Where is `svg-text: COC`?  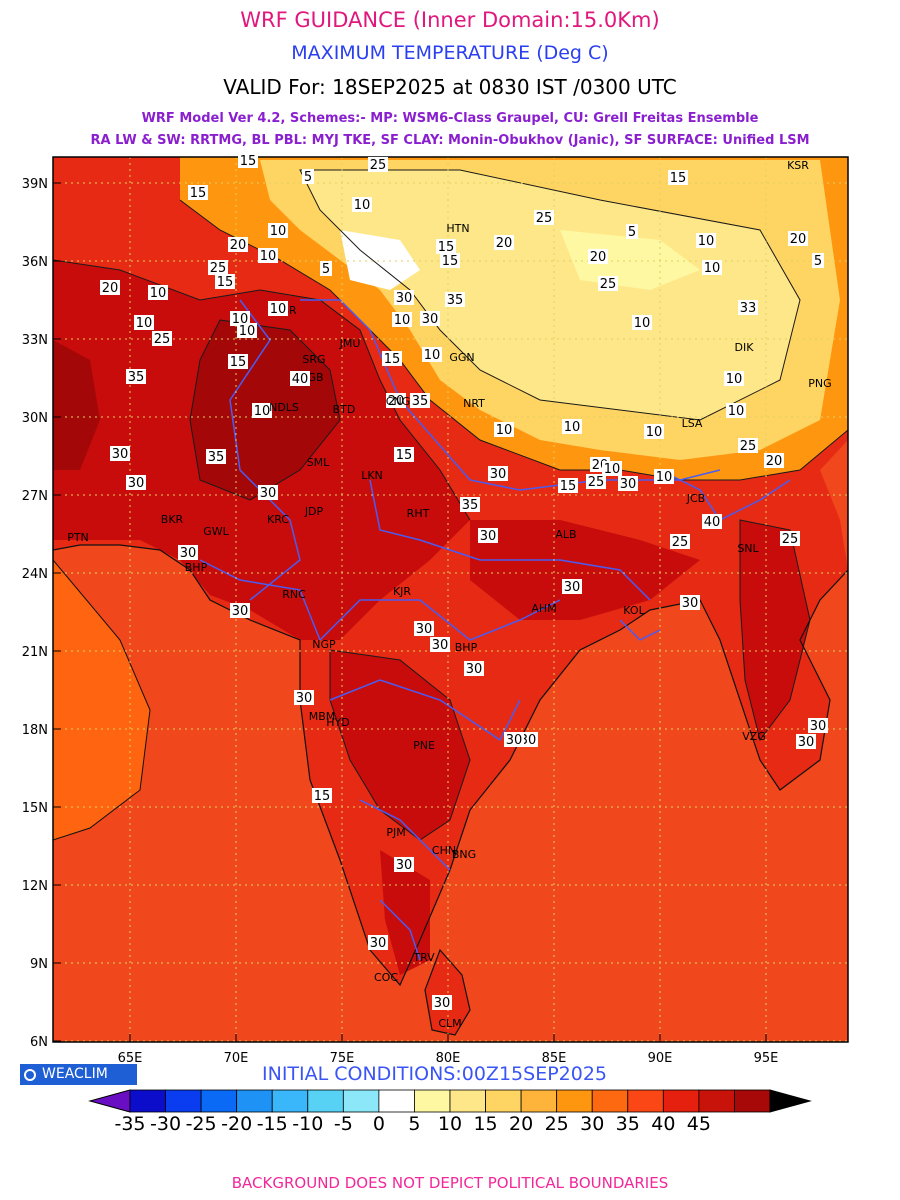 svg-text: COC is located at coordinates (386, 977).